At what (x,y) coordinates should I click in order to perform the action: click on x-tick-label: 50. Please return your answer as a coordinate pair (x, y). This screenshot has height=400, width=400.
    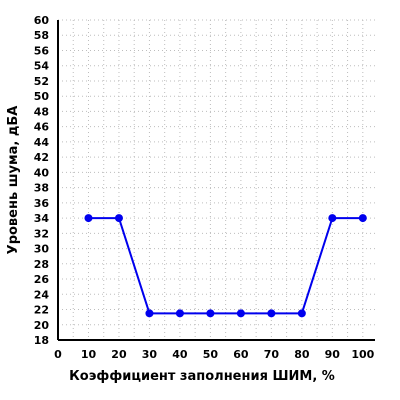
    Looking at the image, I should click on (211, 354).